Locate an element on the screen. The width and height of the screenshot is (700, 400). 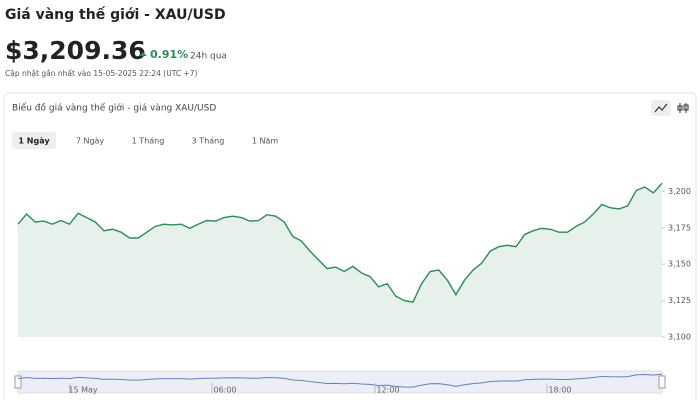
tab: 1 Ngày is located at coordinates (34, 141).